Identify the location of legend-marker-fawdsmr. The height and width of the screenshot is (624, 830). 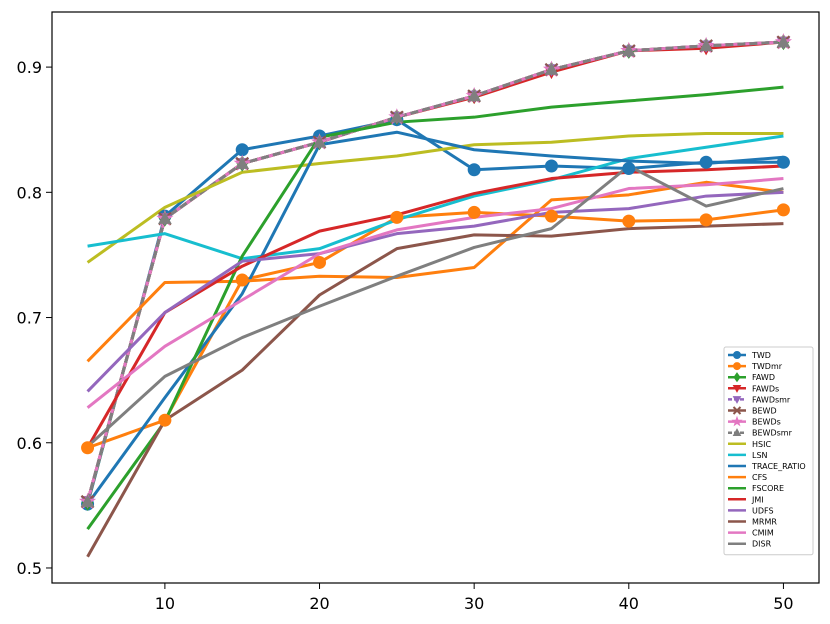
(737, 400).